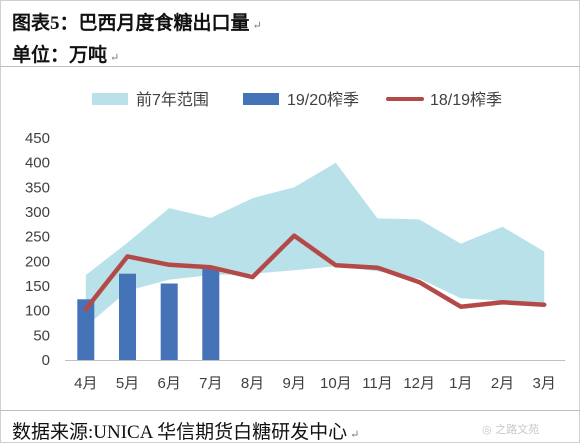 This screenshot has height=444, width=580. Describe the element at coordinates (37, 311) in the screenshot. I see `y-tick-label: 100` at that location.